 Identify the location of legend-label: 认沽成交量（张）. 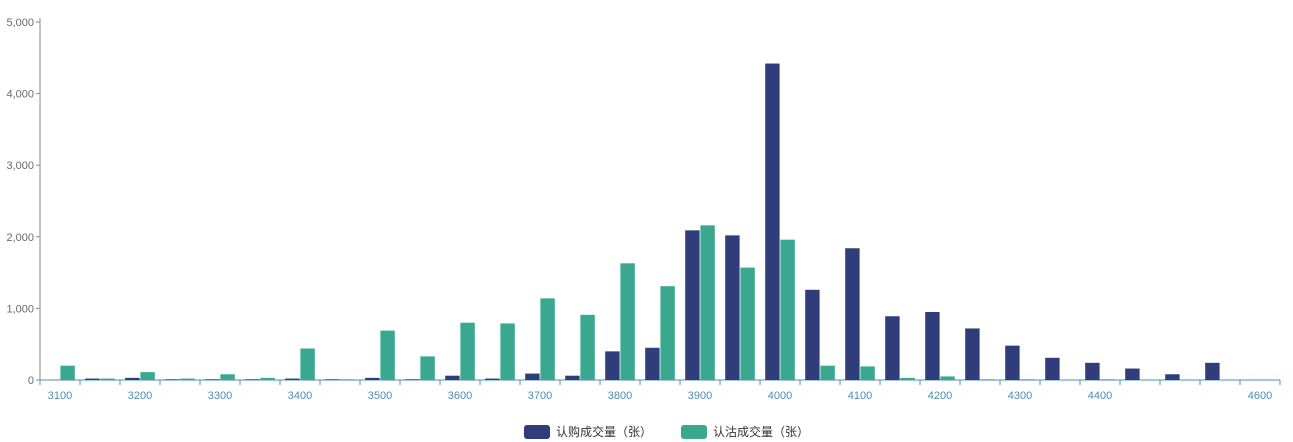
(761, 431).